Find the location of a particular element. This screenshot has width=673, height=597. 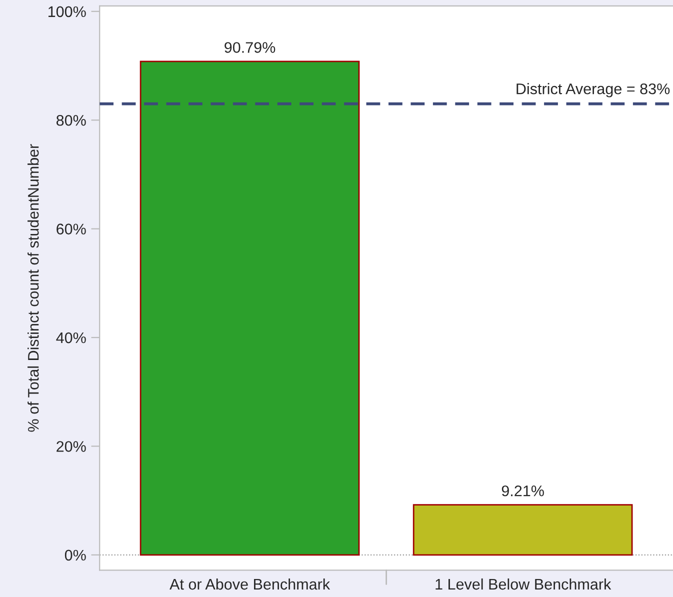

y-axis-title: % of Total Distinct count of studentNumber is located at coordinates (33, 288).